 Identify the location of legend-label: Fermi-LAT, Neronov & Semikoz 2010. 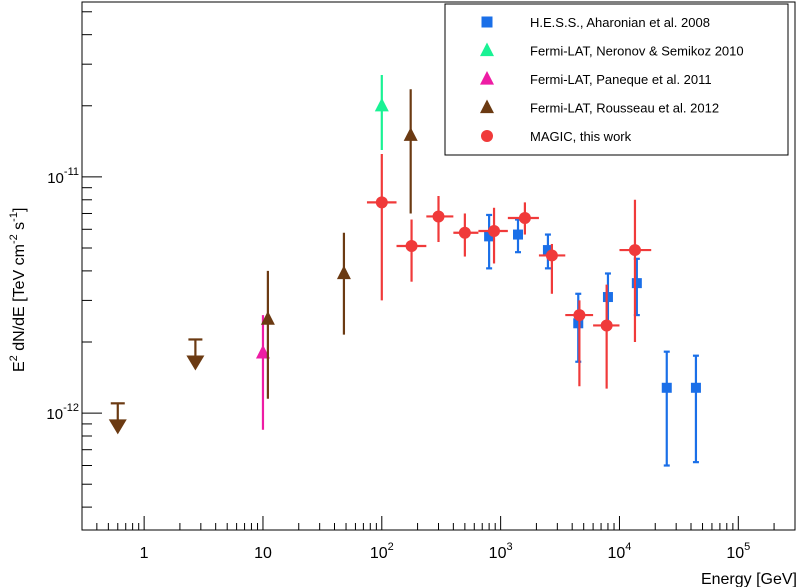
(637, 51).